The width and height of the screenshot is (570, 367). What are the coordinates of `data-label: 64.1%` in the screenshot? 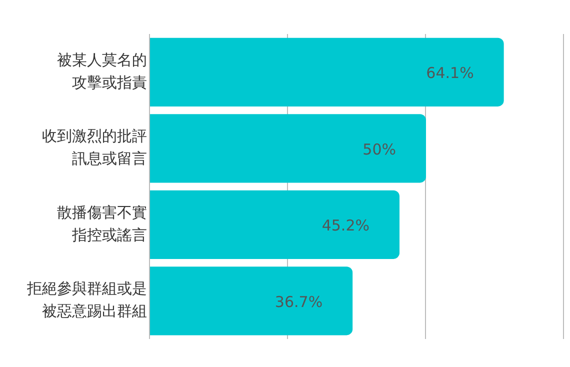 It's located at (450, 73).